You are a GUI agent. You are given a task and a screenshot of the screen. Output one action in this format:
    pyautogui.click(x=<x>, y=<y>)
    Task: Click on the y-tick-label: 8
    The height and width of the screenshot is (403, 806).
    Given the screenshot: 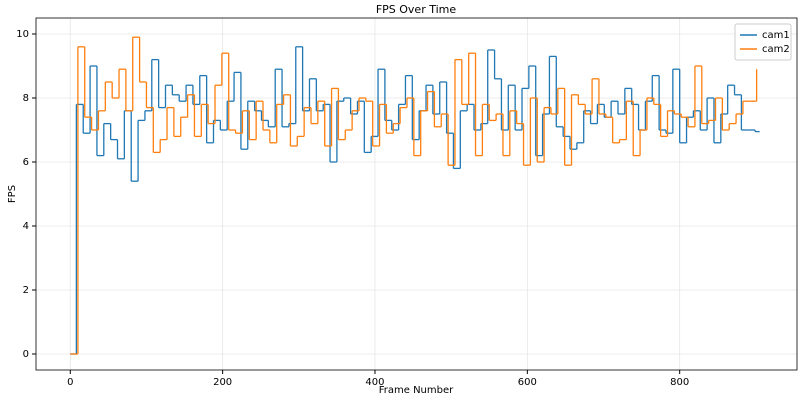 What is the action you would take?
    pyautogui.click(x=26, y=98)
    